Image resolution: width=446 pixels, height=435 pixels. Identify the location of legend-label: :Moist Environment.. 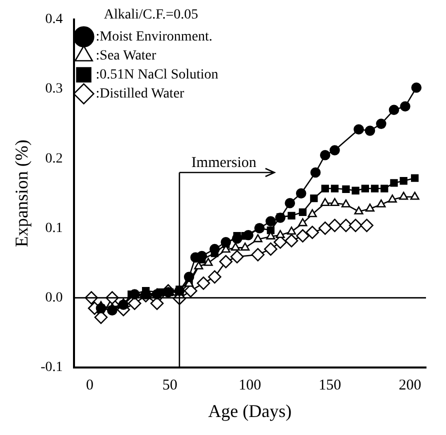
(154, 36).